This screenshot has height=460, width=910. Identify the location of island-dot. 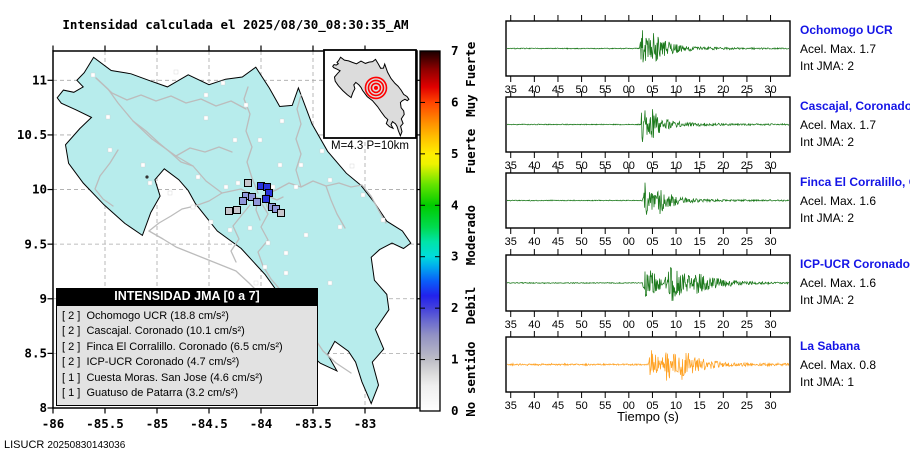
(147, 177).